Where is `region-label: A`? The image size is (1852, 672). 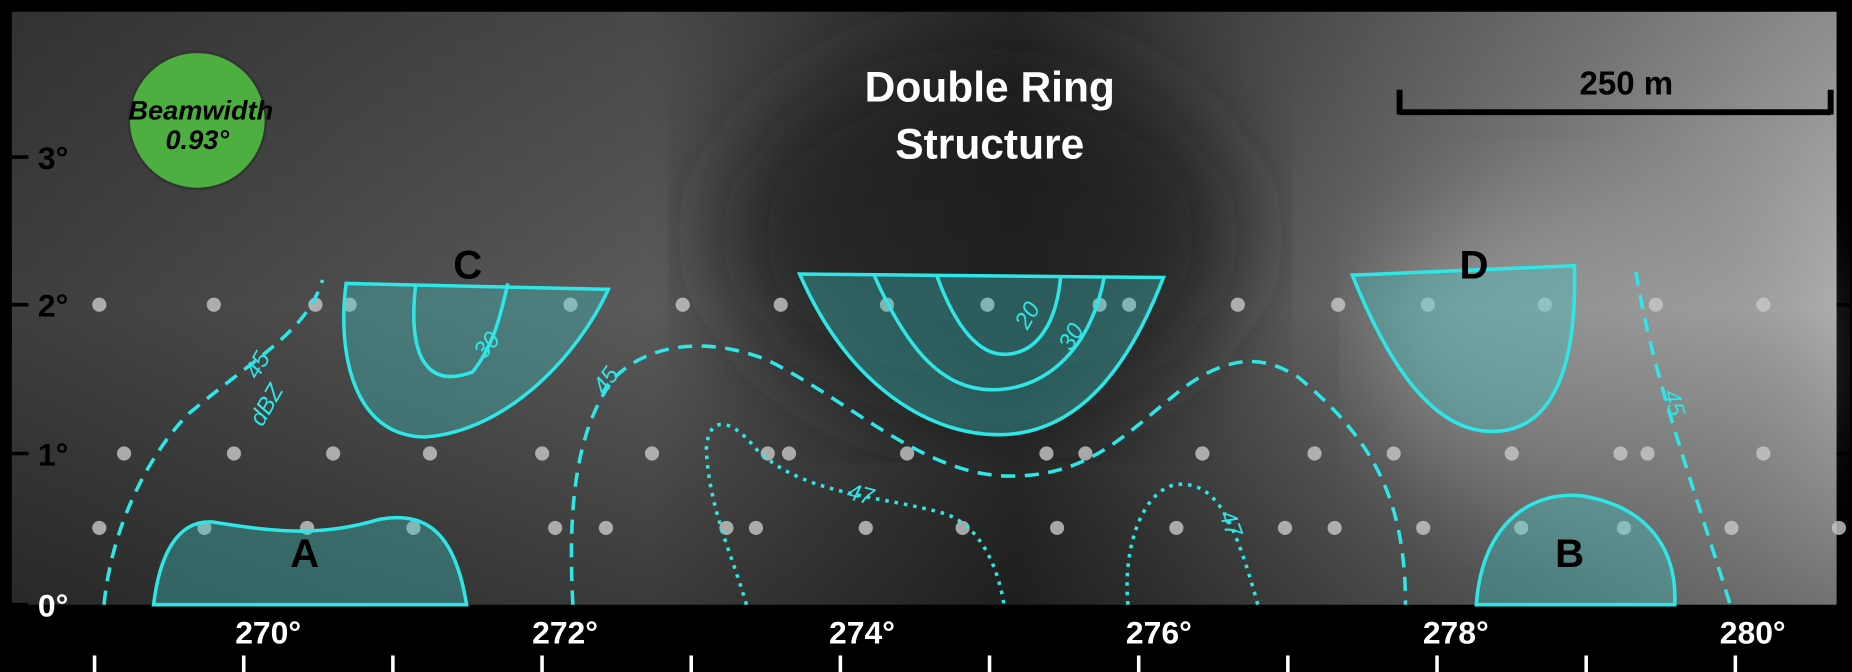 region-label: A is located at coordinates (304, 553).